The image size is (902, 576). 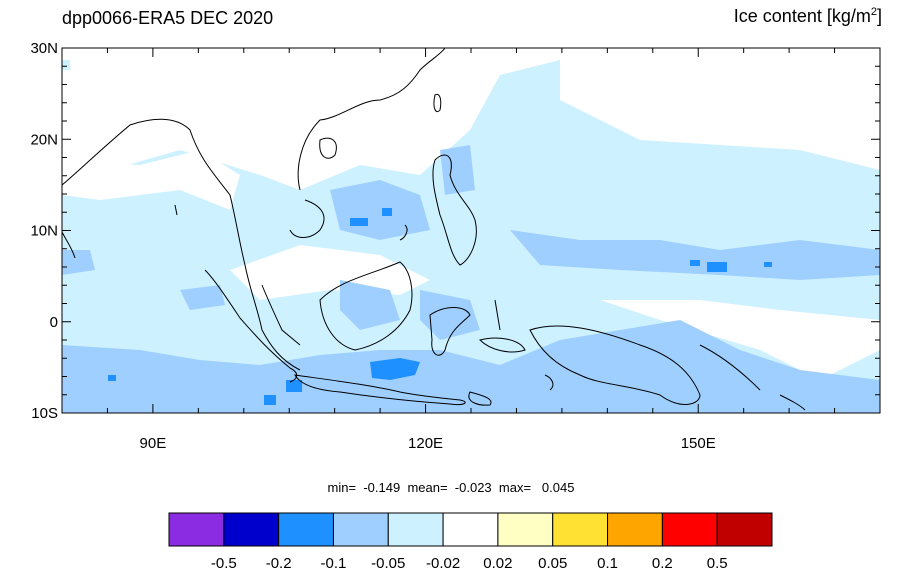 What do you see at coordinates (44, 139) in the screenshot?
I see `lat-label: 20N` at bounding box center [44, 139].